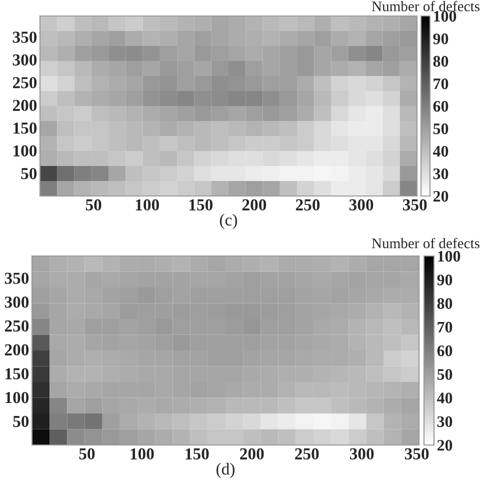 The image size is (482, 484). What do you see at coordinates (229, 222) in the screenshot?
I see `x-axis-title: (c)` at bounding box center [229, 222].